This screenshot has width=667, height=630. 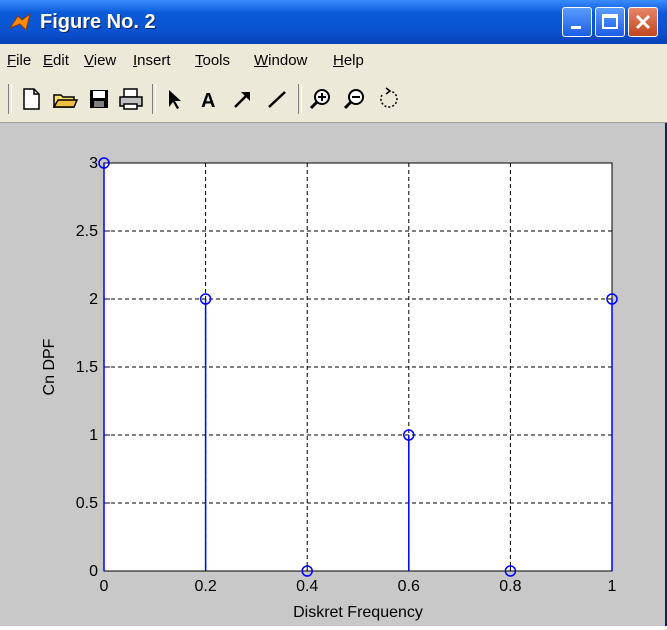 What do you see at coordinates (65, 99) in the screenshot?
I see `open-folder-icon` at bounding box center [65, 99].